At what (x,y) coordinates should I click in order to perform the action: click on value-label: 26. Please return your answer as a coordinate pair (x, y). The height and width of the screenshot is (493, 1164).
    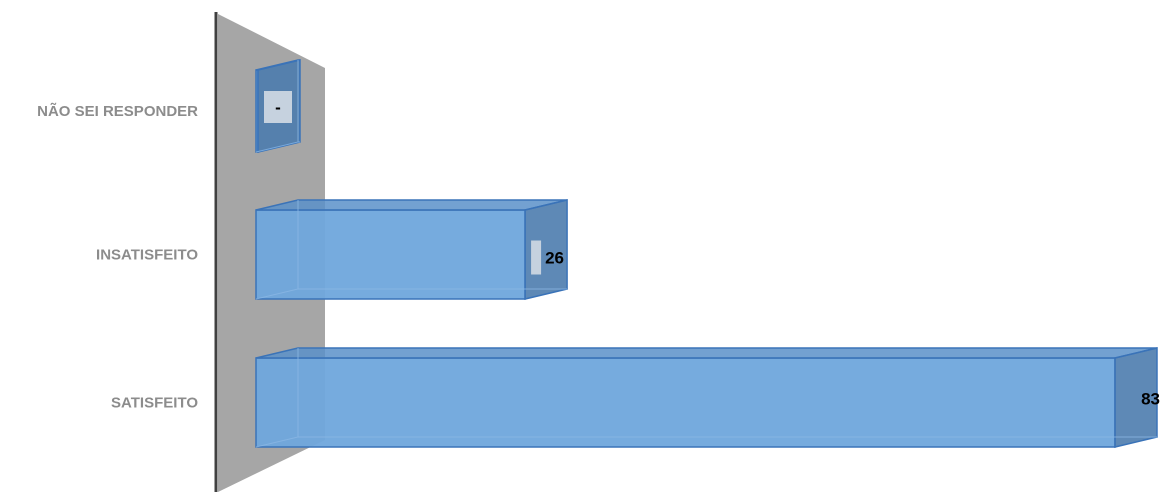
    Looking at the image, I should click on (554, 258).